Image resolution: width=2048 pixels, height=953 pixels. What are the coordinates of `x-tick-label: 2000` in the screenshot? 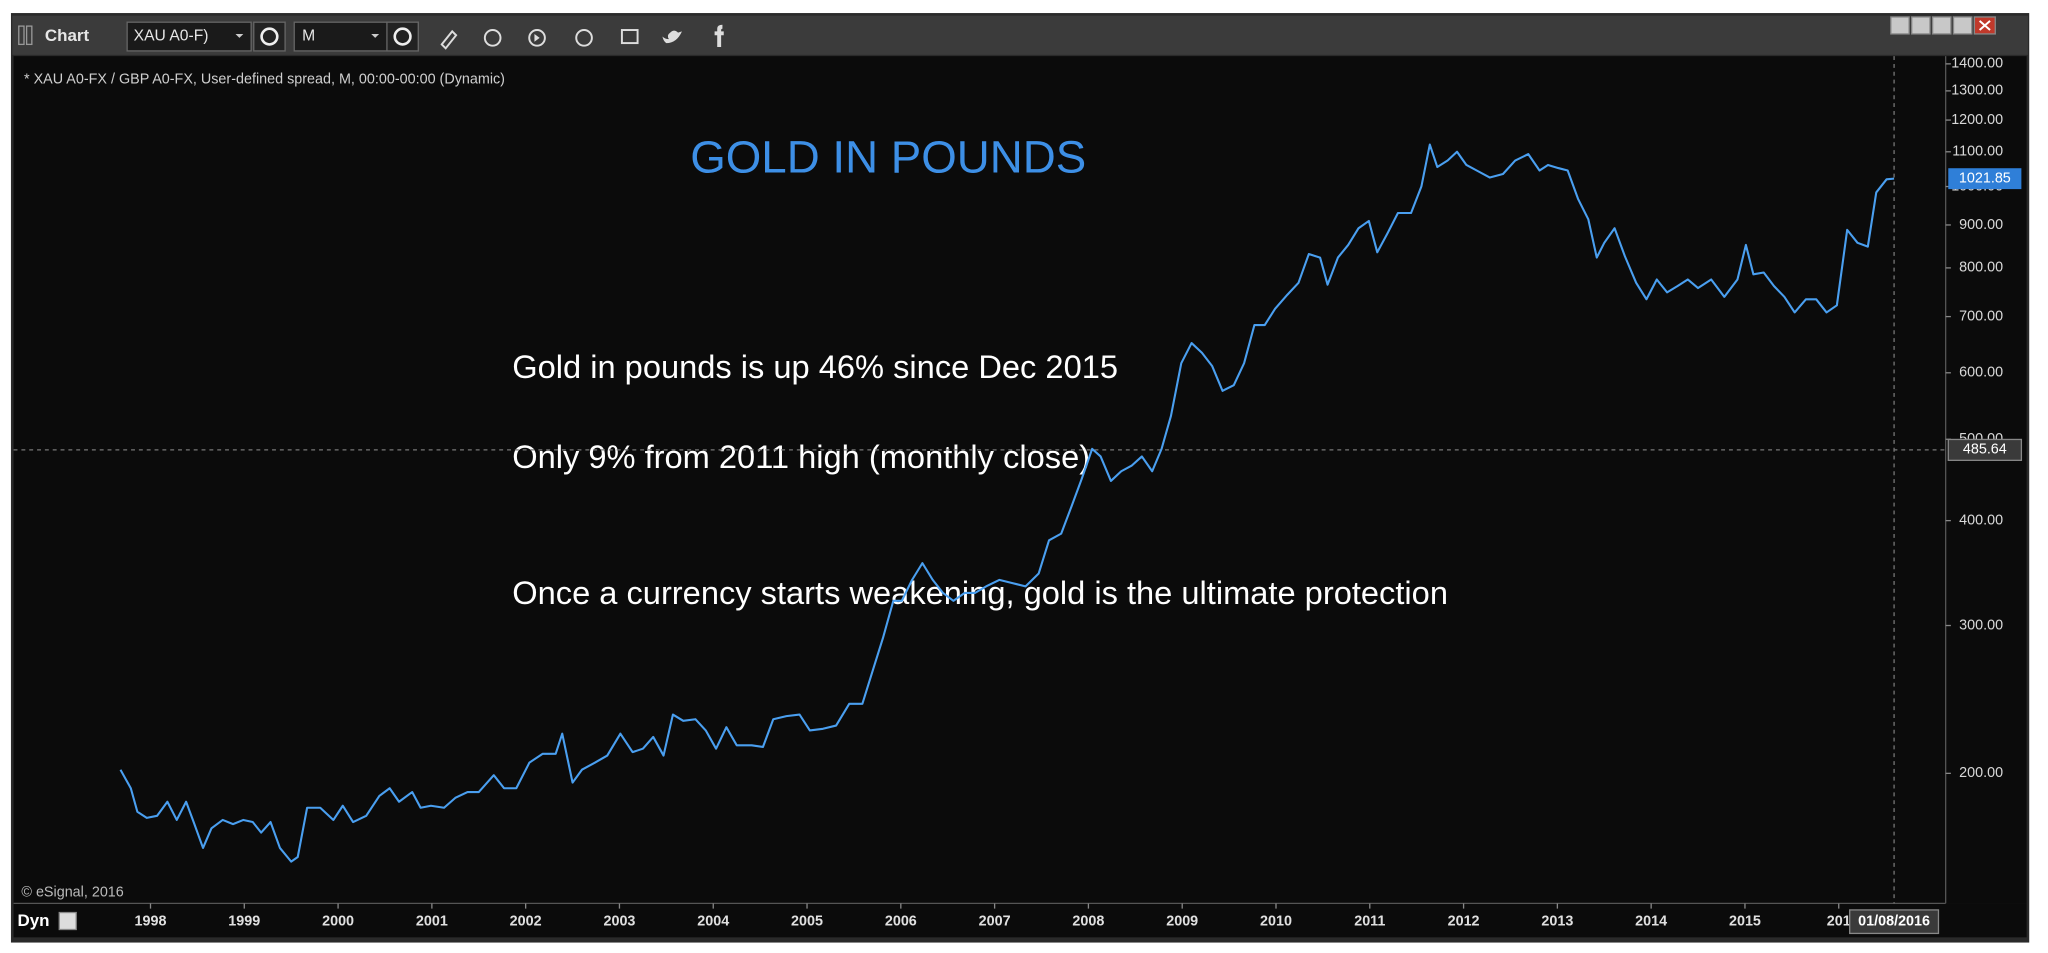 It's located at (338, 921).